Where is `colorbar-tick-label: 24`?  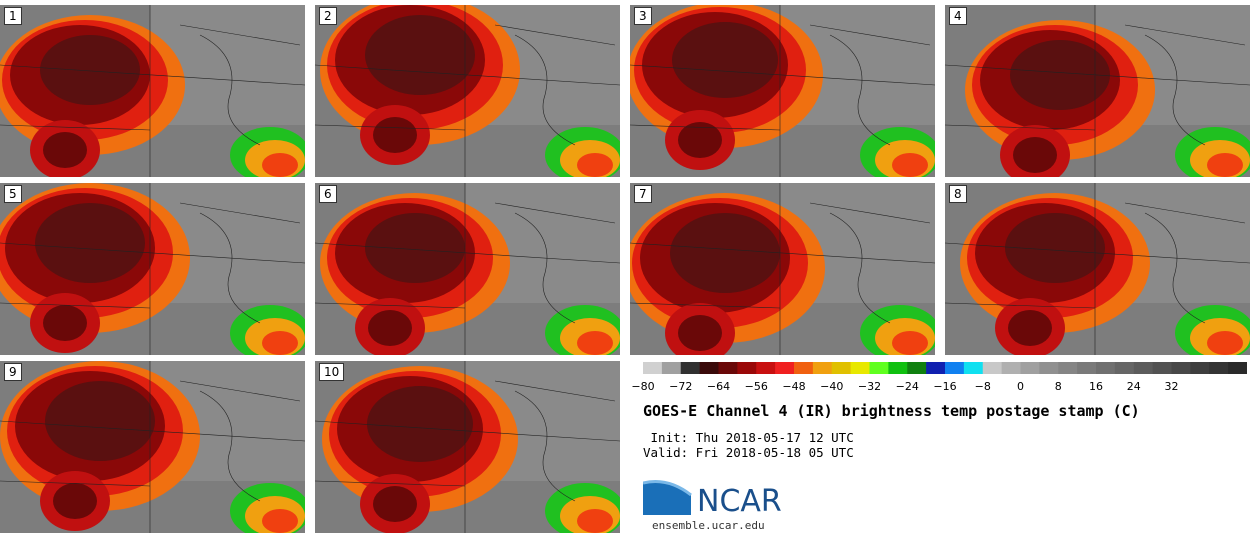
colorbar-tick-label: 24 is located at coordinates (1133, 386).